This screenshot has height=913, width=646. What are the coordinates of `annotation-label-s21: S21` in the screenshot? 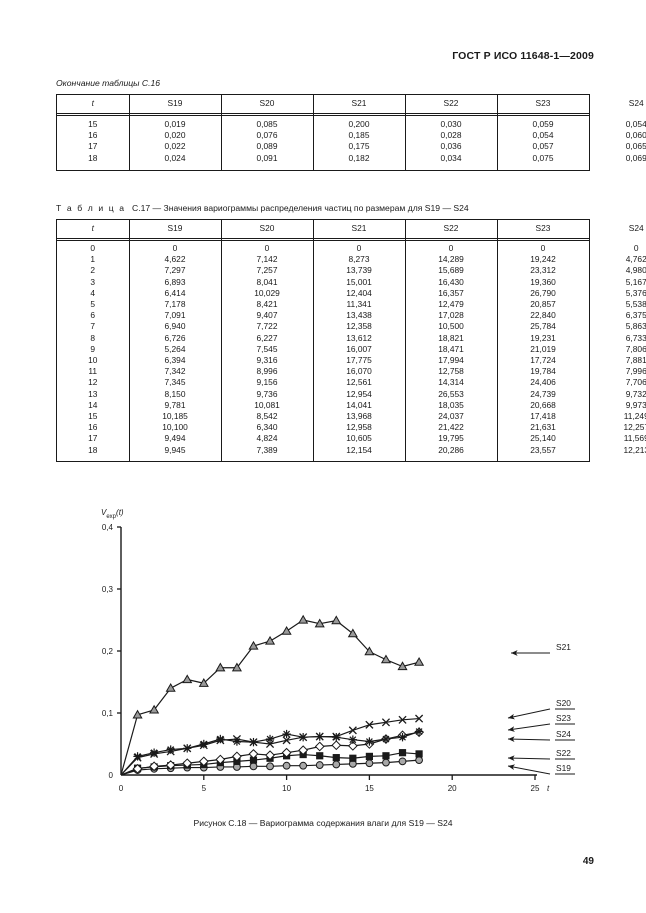 It's located at (563, 647).